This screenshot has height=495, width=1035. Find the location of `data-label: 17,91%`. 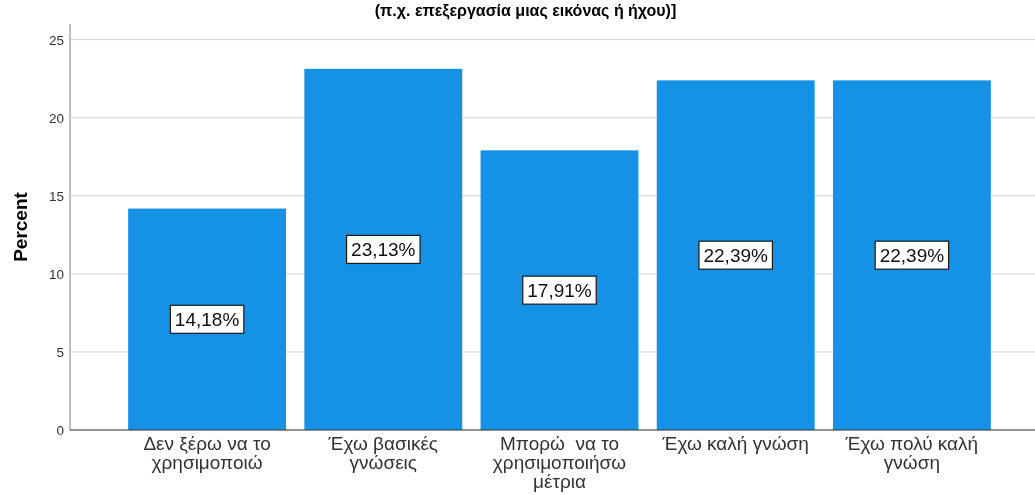

data-label: 17,91% is located at coordinates (559, 291).